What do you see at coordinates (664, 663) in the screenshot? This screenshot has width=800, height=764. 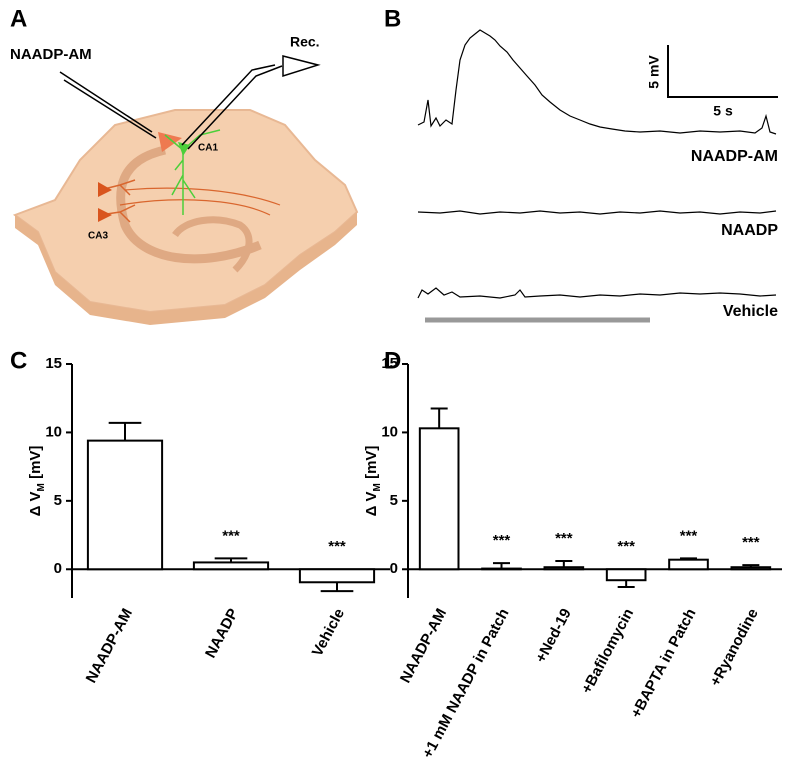 I see `x-tick-label: +BAPTA in Patch` at bounding box center [664, 663].